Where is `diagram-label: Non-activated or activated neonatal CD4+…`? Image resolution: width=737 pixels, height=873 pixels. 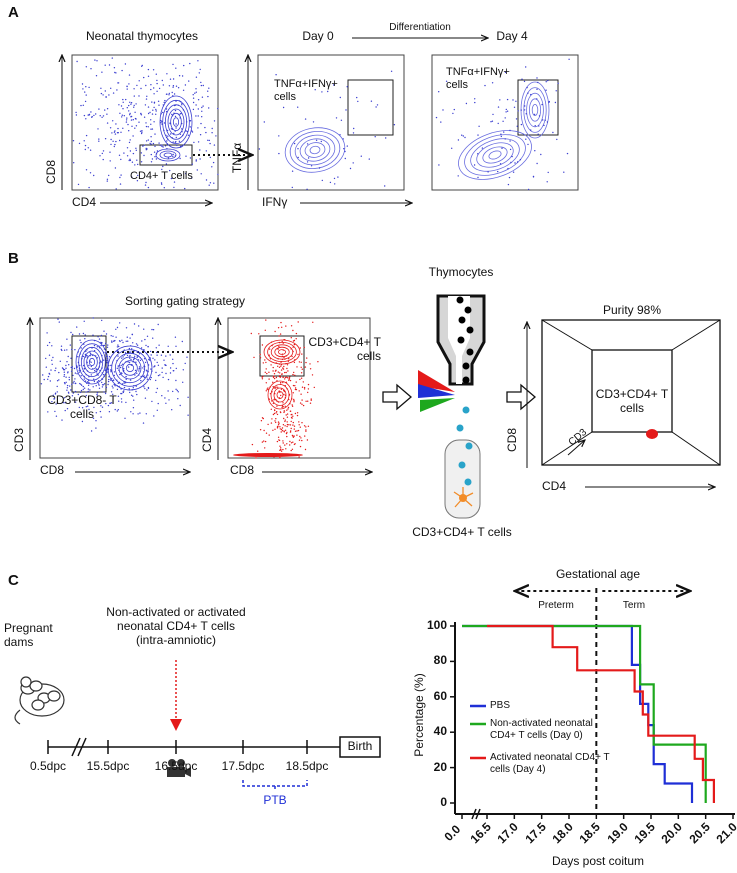 diagram-label: Non-activated or activated neonatal CD4+… is located at coordinates (176, 626).